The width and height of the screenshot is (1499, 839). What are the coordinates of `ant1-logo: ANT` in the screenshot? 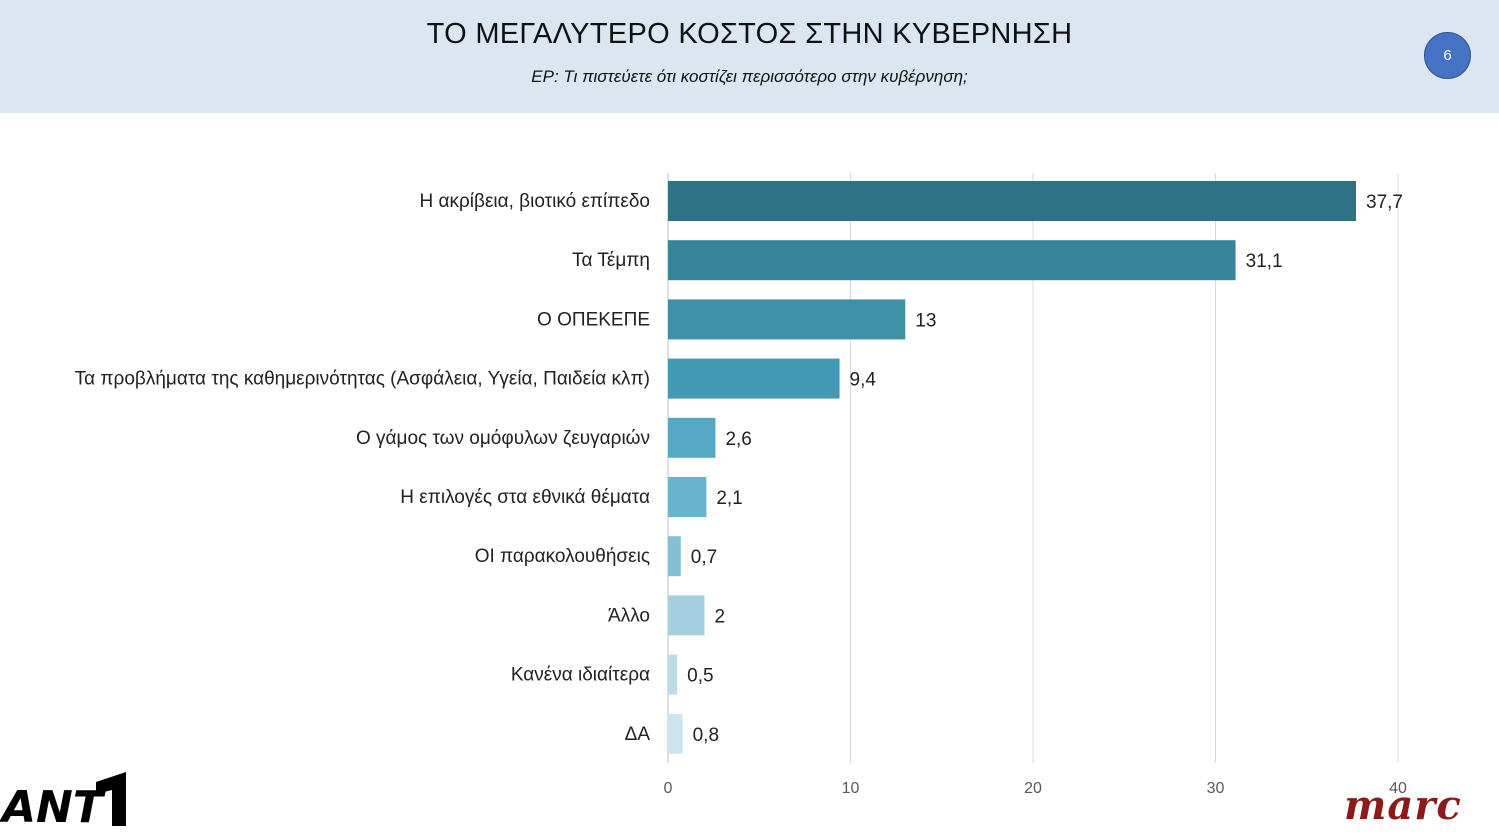 It's located at (63, 801).